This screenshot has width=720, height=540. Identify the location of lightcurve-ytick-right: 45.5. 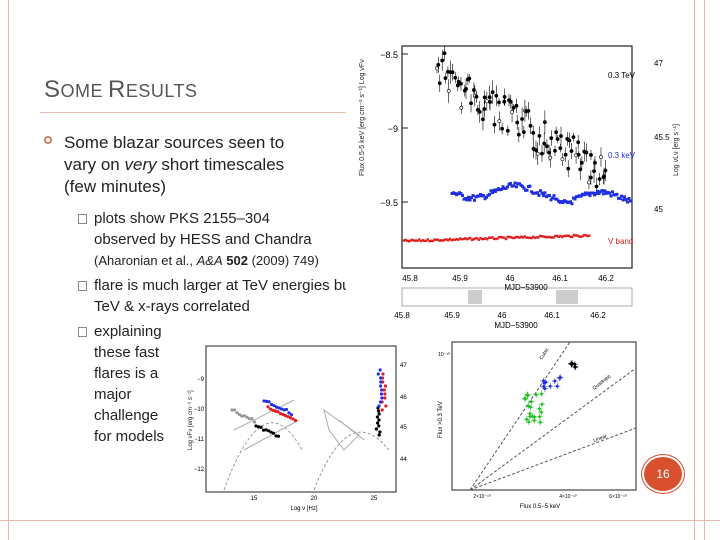
(662, 137).